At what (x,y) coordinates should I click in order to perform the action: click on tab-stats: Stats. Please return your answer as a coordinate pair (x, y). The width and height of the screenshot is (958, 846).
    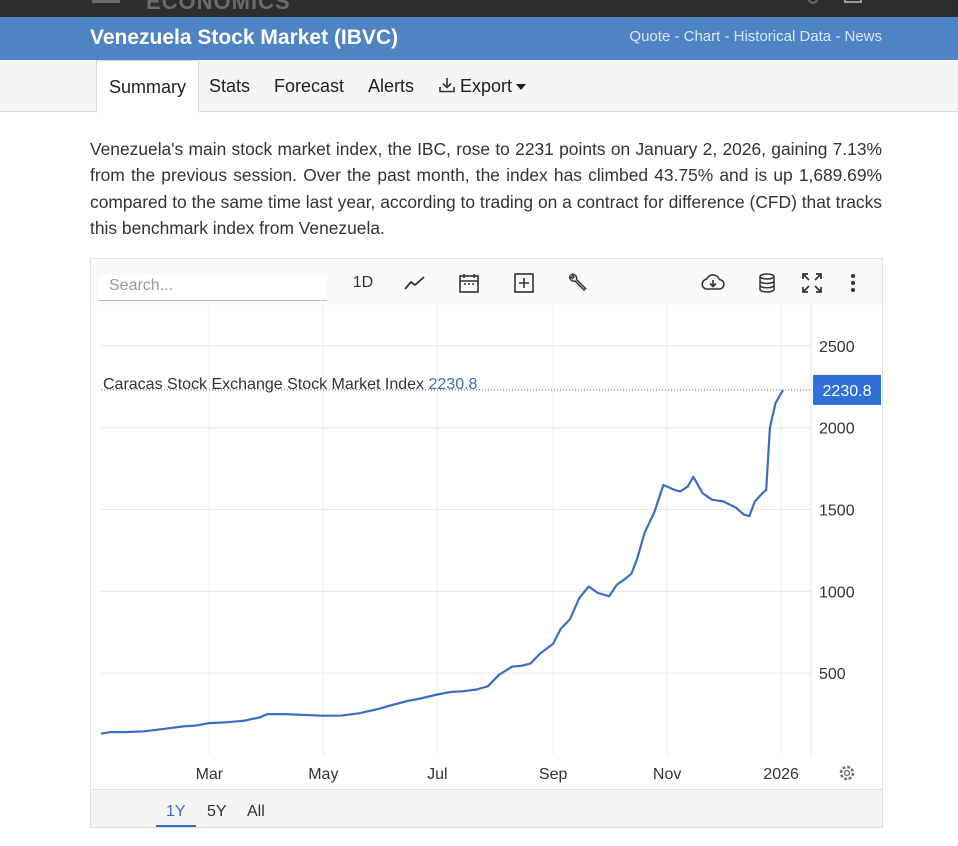
    Looking at the image, I should click on (229, 86).